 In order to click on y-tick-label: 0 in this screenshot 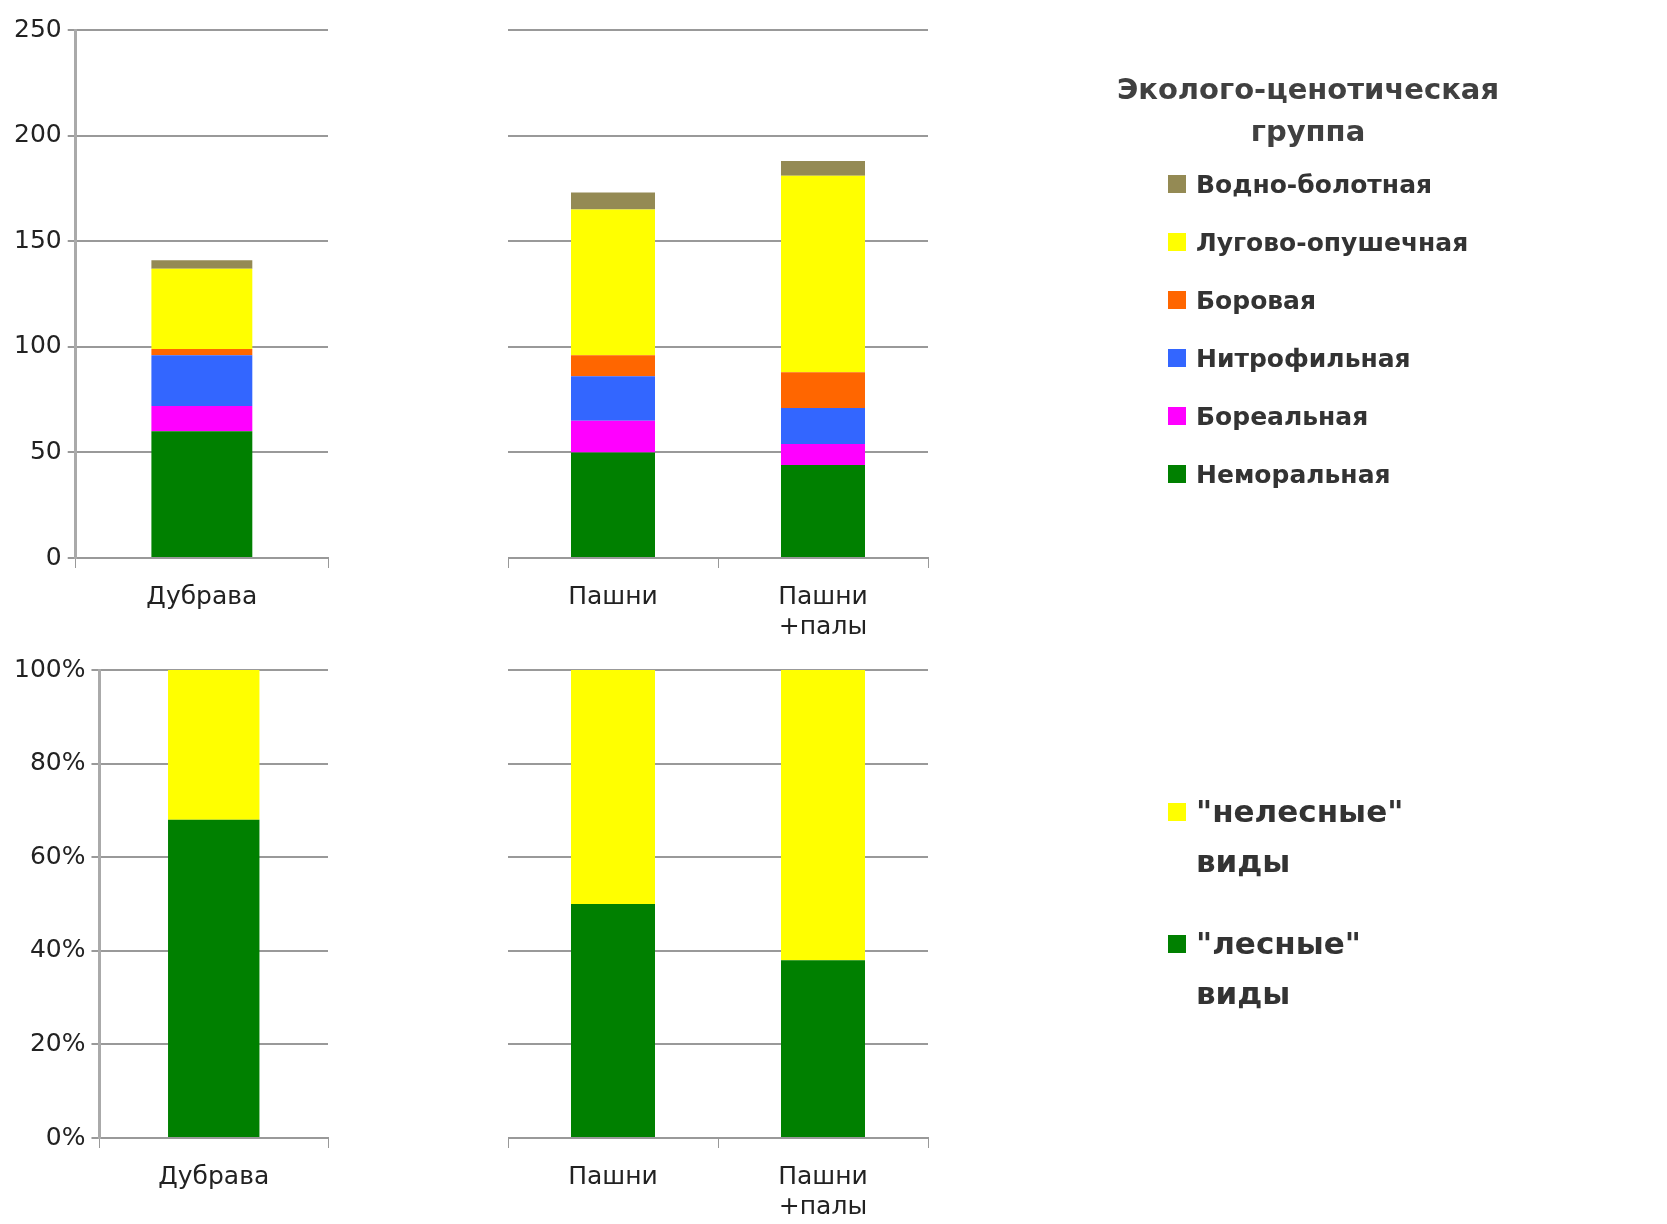, I will do `click(53, 556)`.